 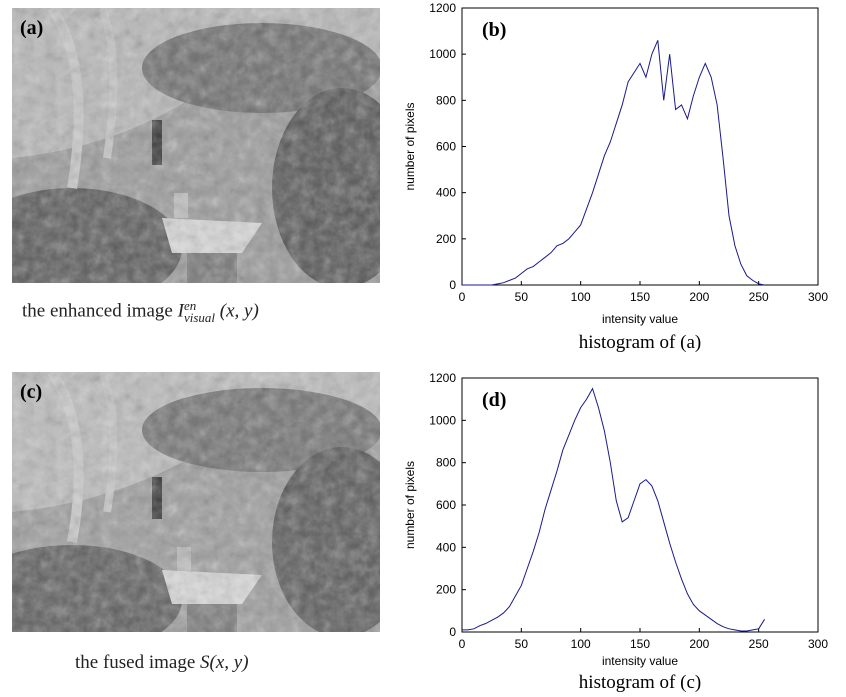 I want to click on image-caption: the fused image S(x, y), so click(x=162, y=663).